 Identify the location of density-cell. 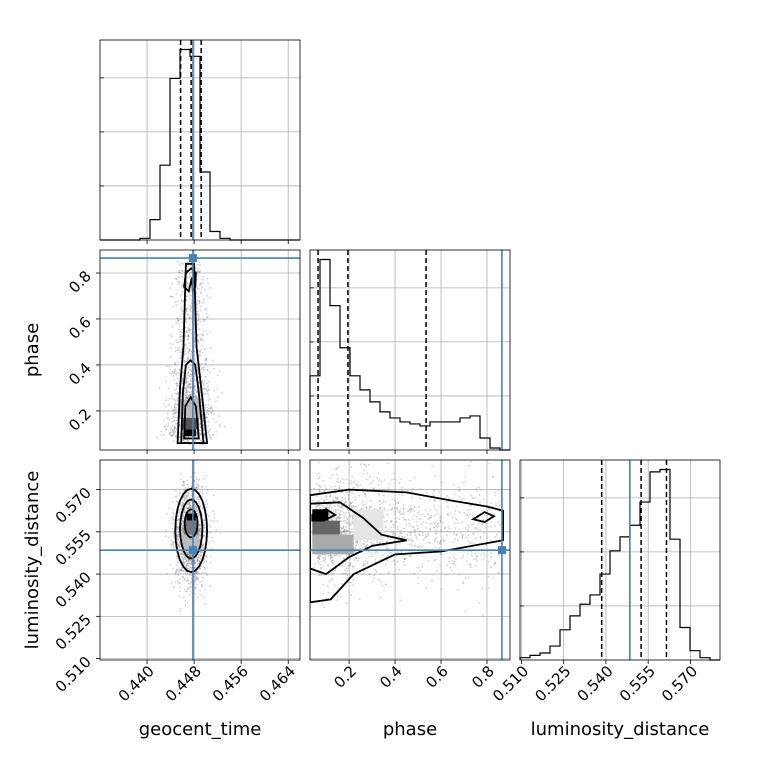
(191, 527).